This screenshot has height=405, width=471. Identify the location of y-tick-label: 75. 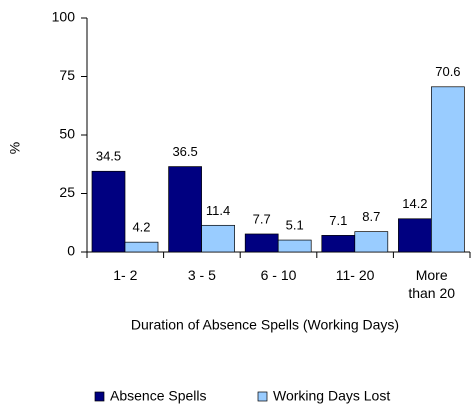
(67, 75).